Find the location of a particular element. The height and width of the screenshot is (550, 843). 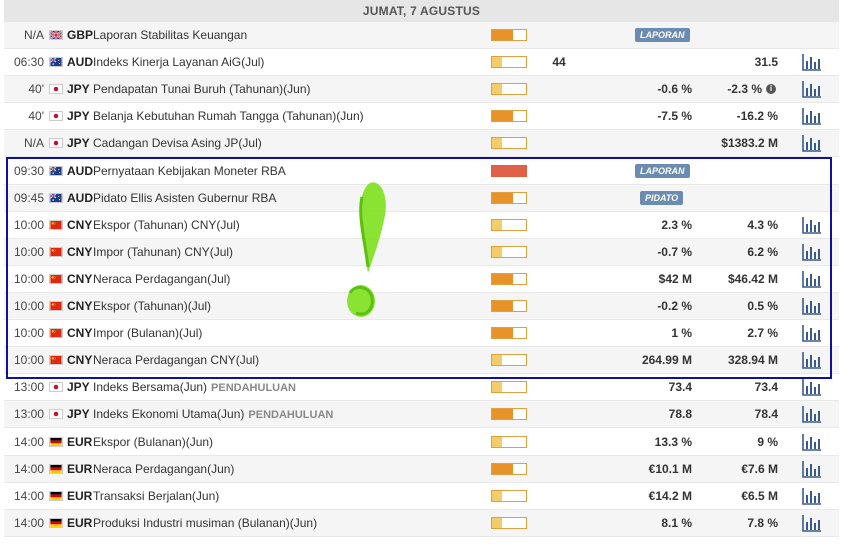

event-name: Ekspor (Bulanan)(Jun) is located at coordinates (153, 442).